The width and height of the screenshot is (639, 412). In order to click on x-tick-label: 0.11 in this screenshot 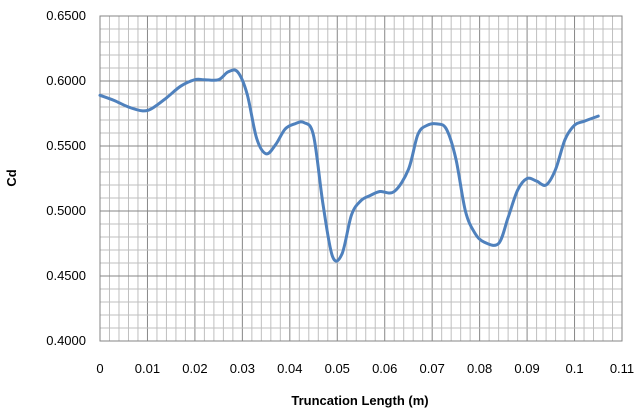, I will do `click(622, 368)`.